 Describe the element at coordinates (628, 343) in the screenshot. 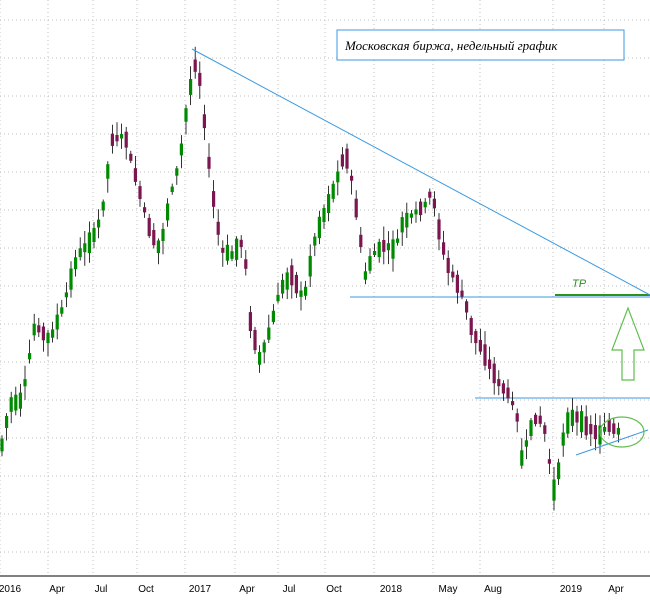

I see `upward-target-arrow` at that location.